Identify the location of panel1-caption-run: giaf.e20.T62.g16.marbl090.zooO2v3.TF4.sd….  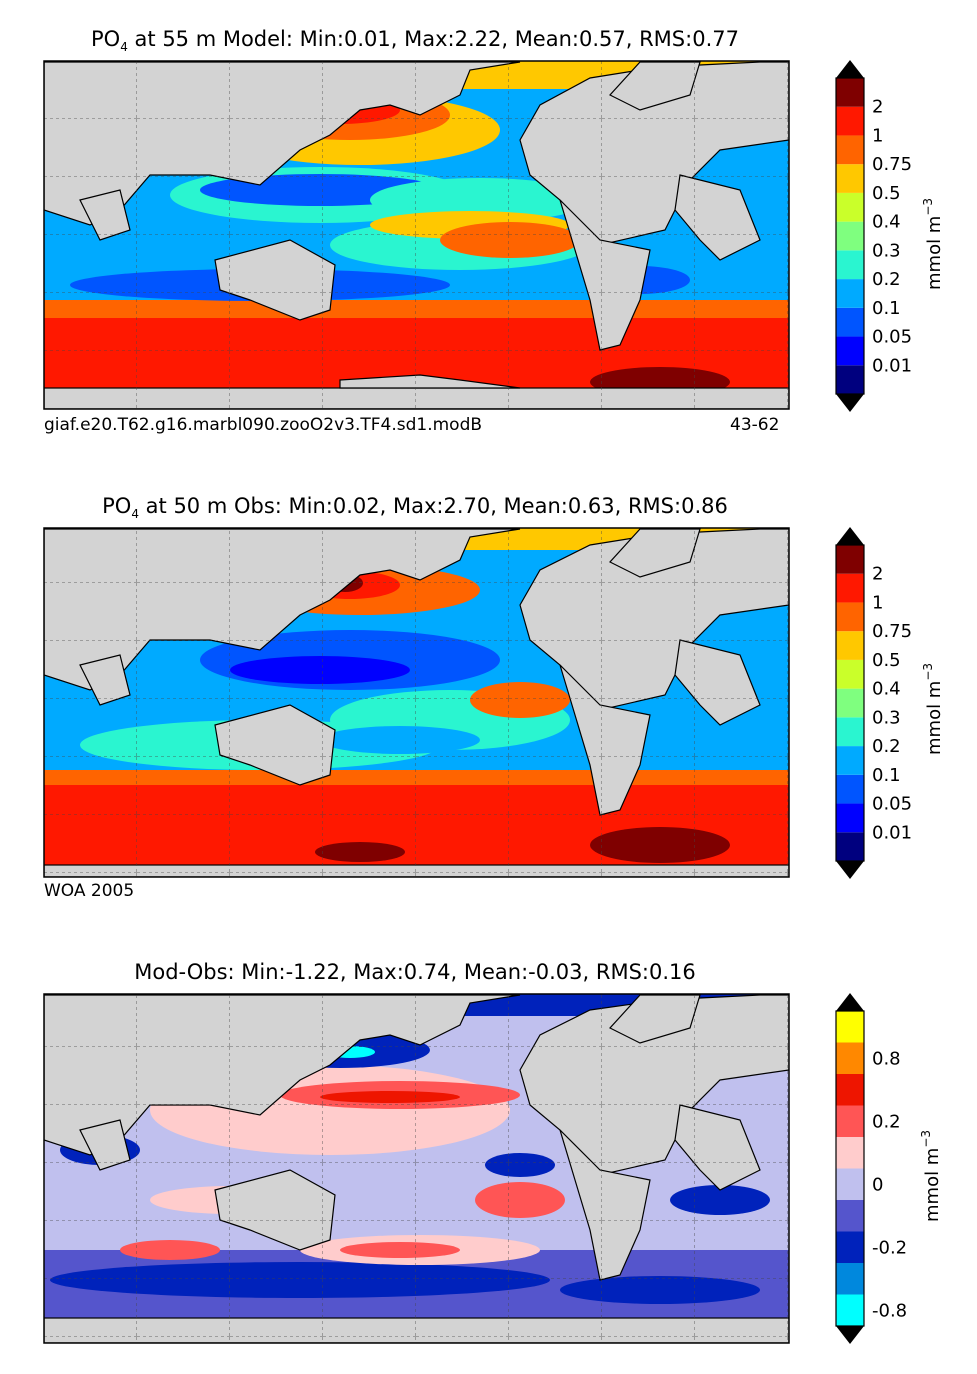
(263, 425).